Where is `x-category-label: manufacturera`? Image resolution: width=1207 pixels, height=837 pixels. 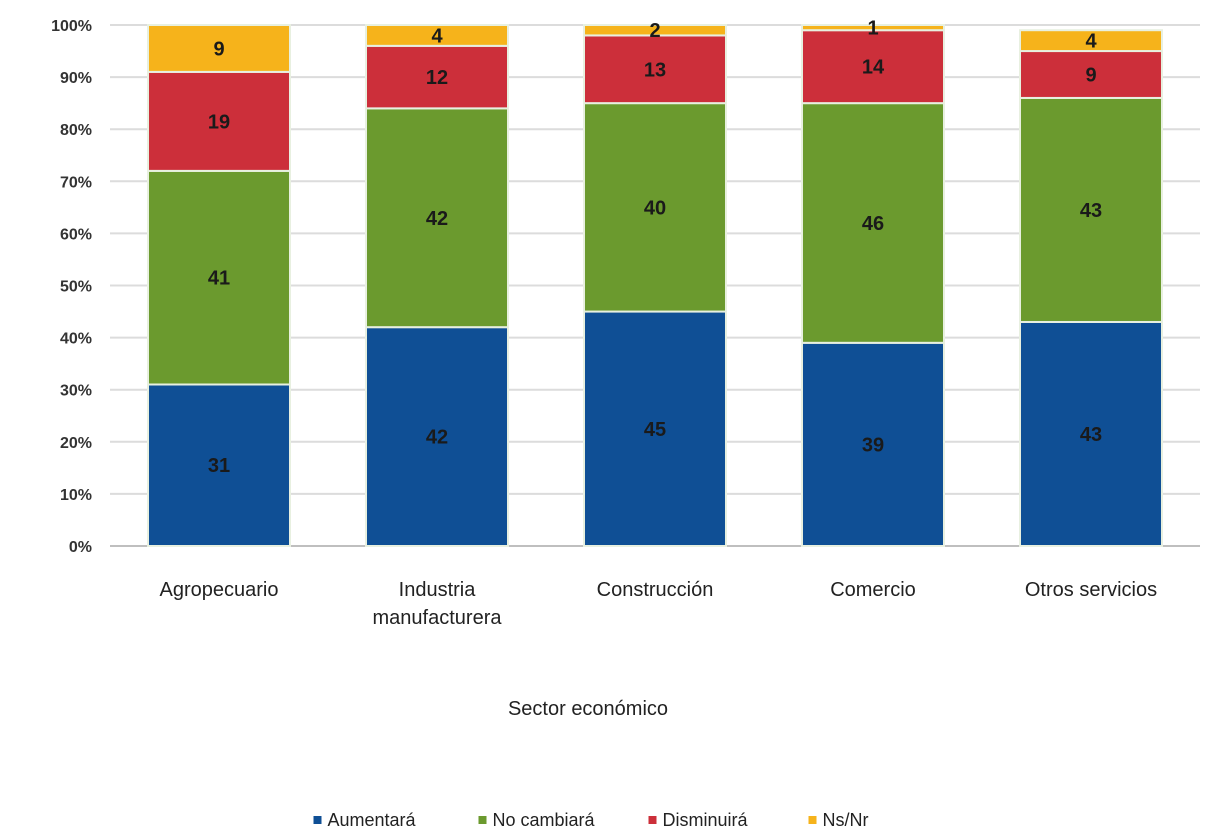 x-category-label: manufacturera is located at coordinates (438, 618).